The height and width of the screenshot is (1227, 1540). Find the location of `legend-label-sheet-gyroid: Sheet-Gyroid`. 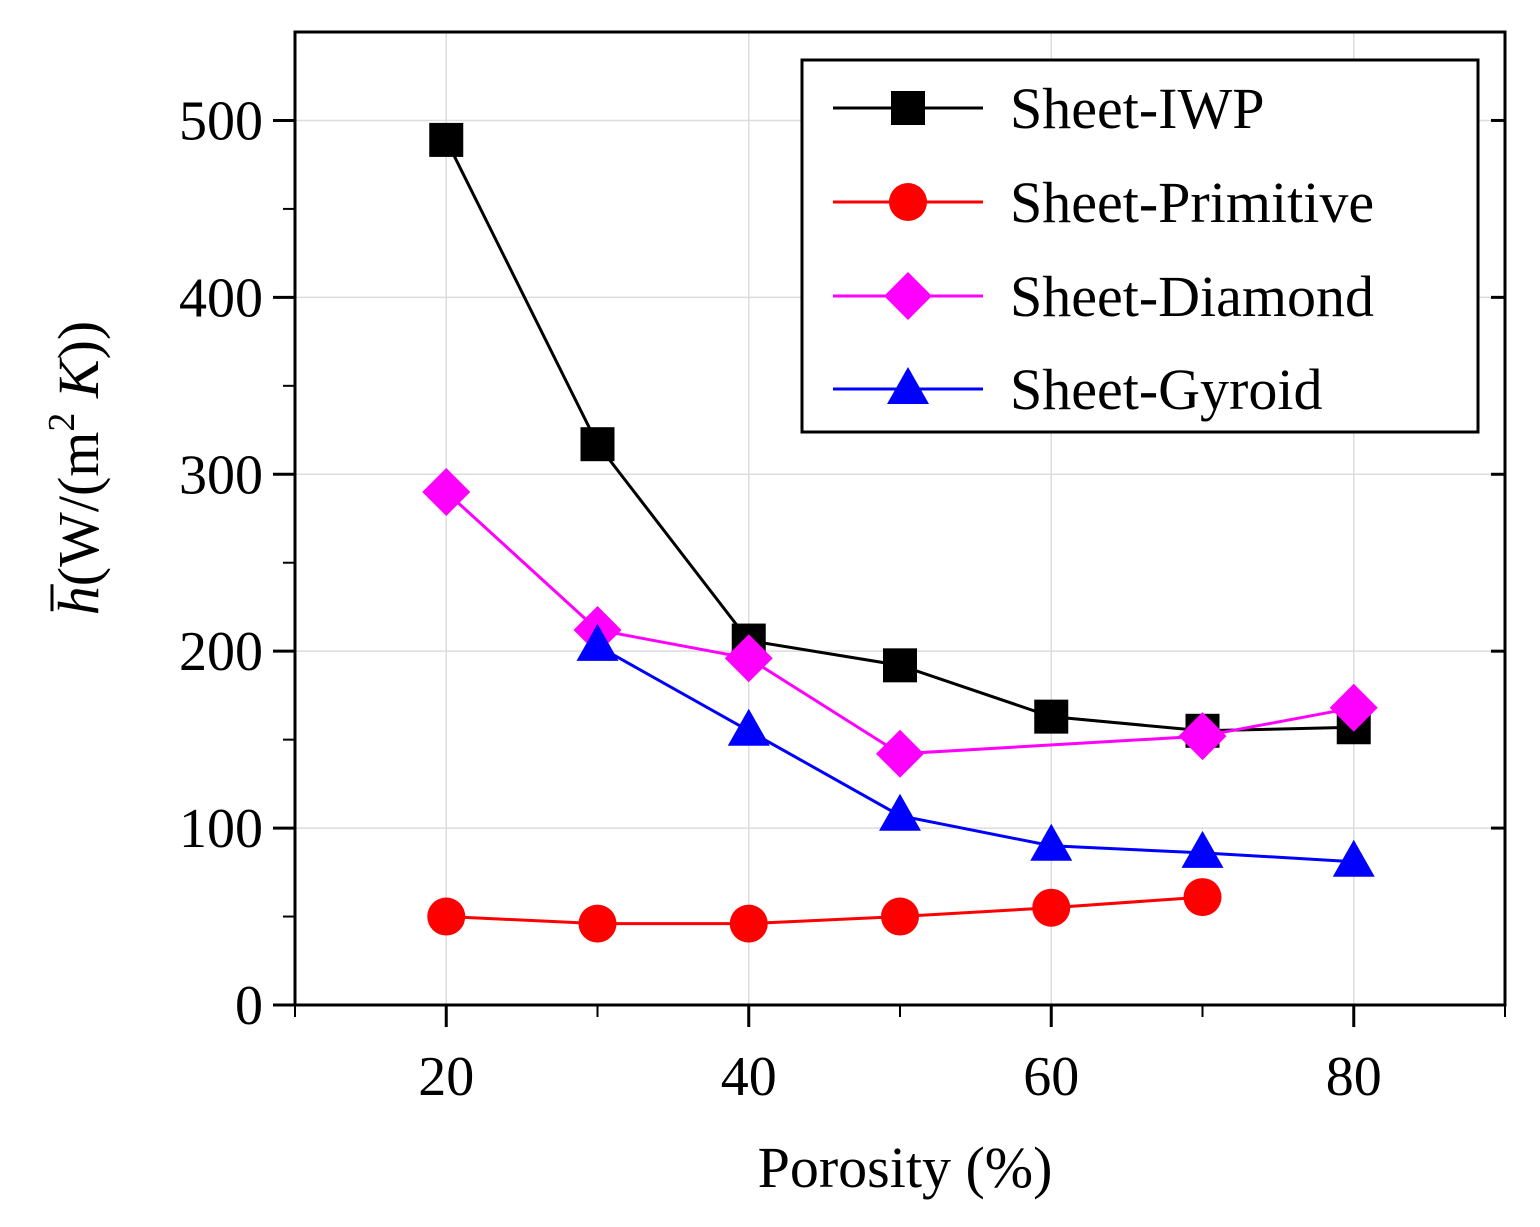

legend-label-sheet-gyroid: Sheet-Gyroid is located at coordinates (1166, 389).